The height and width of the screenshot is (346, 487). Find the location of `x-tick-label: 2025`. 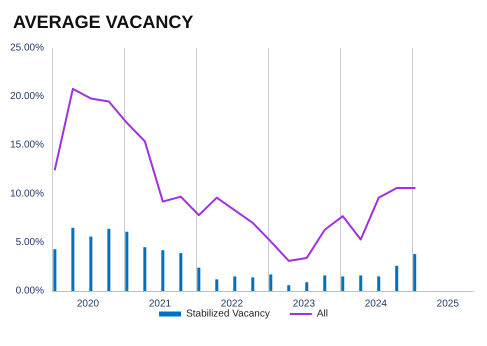

x-tick-label: 2025 is located at coordinates (448, 304).